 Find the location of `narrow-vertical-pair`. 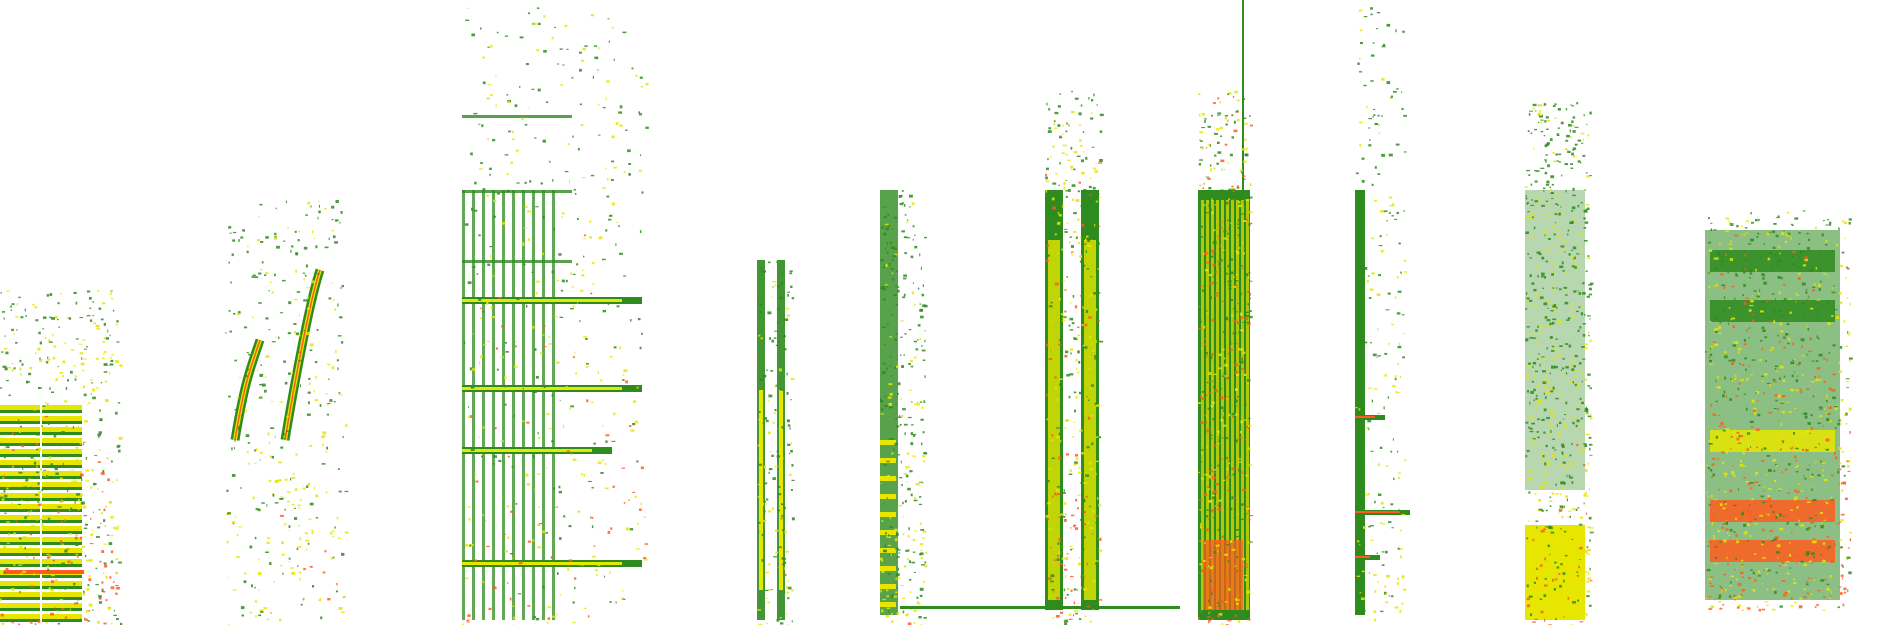

narrow-vertical-pair is located at coordinates (776, 442).